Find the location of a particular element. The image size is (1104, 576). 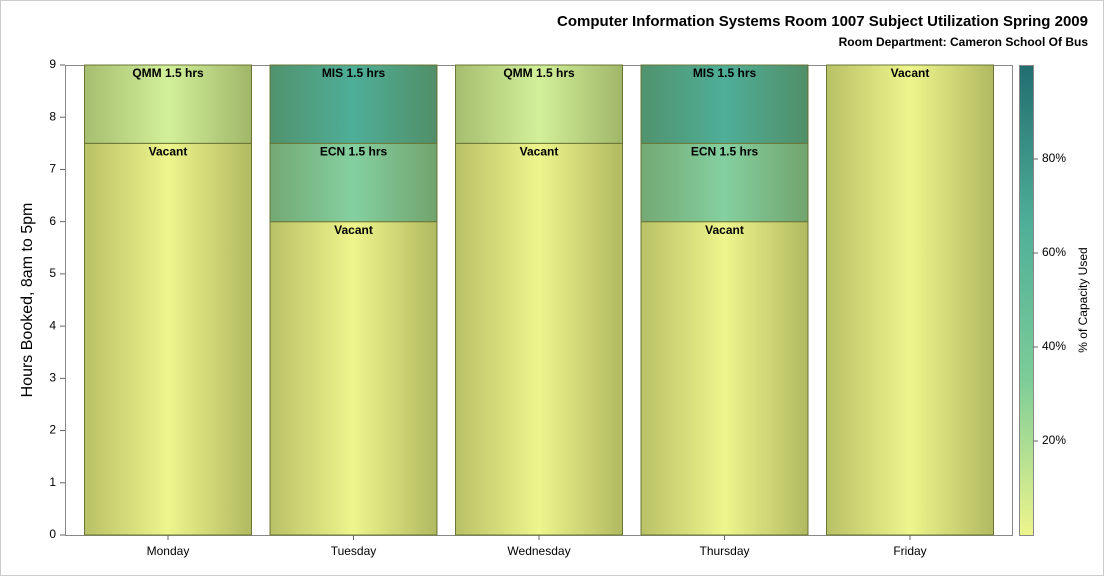

x-tick-label: Tuesday is located at coordinates (354, 551).